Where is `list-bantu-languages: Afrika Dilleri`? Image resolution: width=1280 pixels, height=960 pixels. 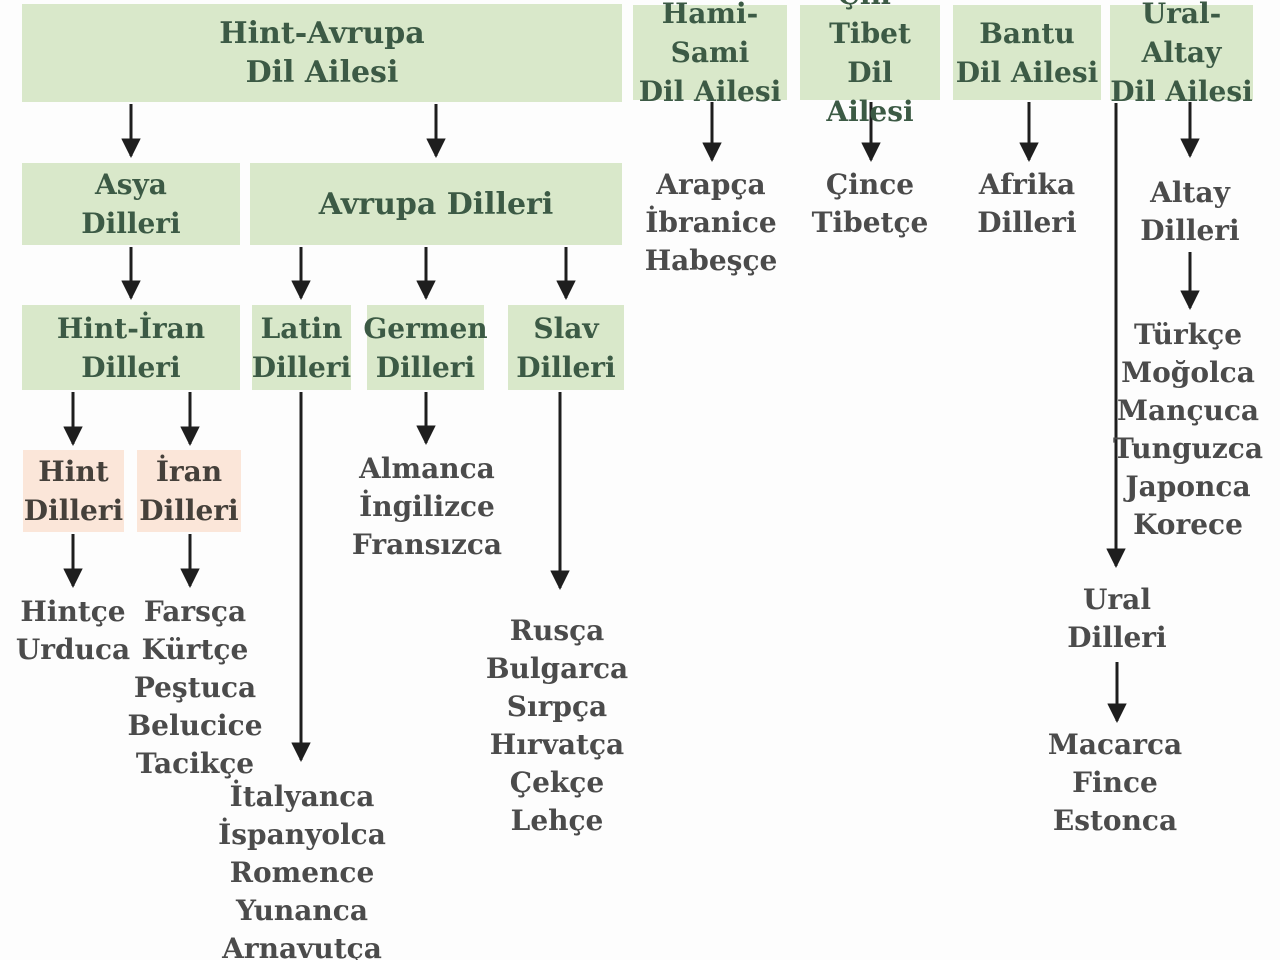
list-bantu-languages: Afrika Dilleri is located at coordinates (1027, 203).